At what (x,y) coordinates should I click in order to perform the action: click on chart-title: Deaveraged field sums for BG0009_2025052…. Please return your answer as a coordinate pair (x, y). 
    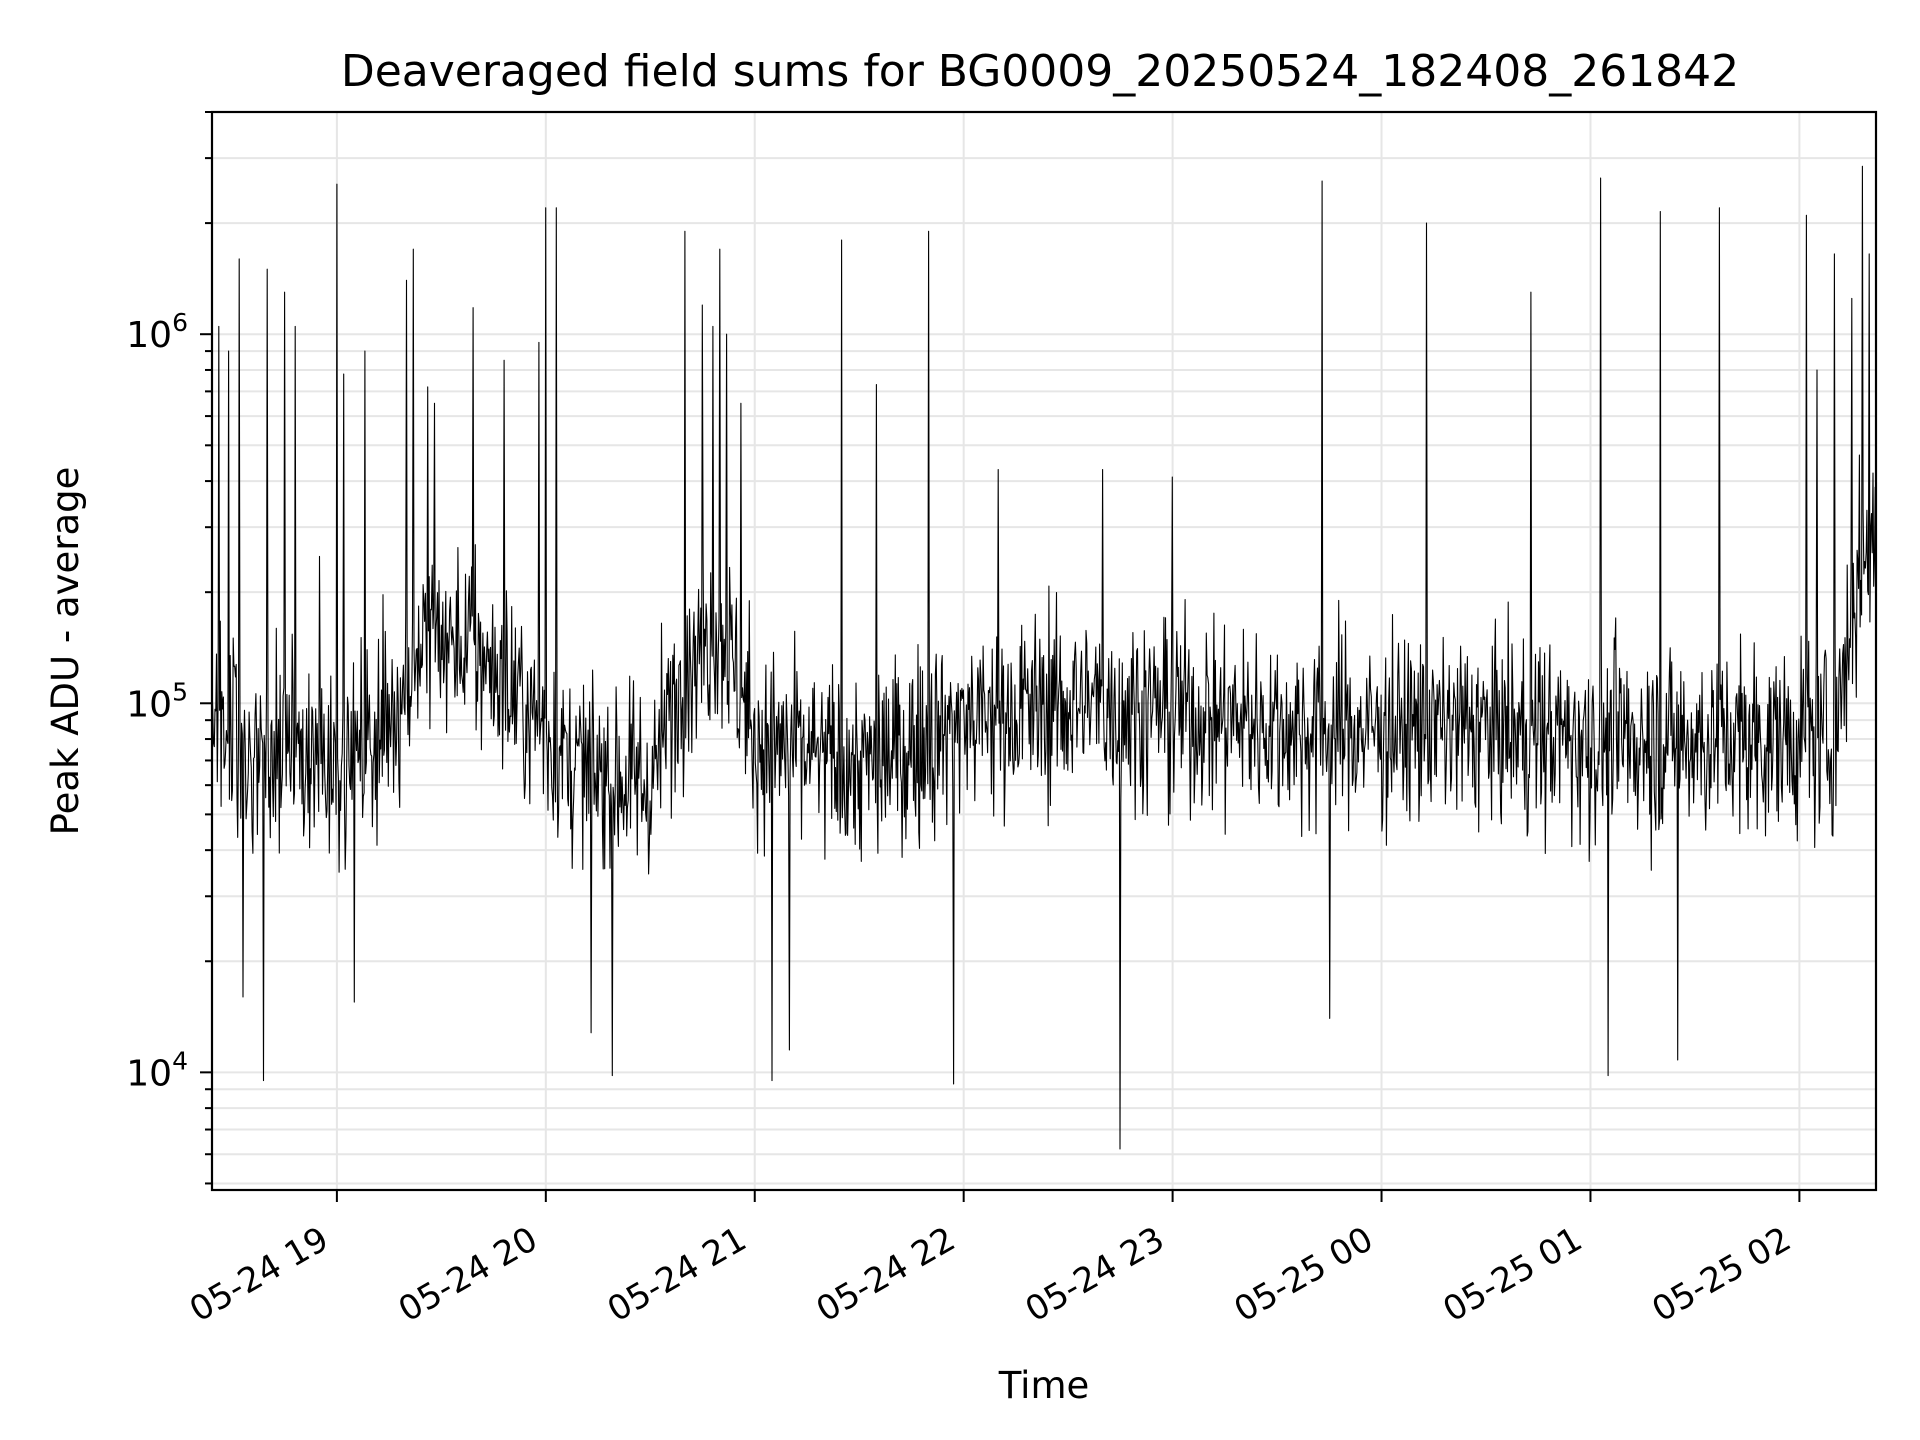
    Looking at the image, I should click on (1040, 71).